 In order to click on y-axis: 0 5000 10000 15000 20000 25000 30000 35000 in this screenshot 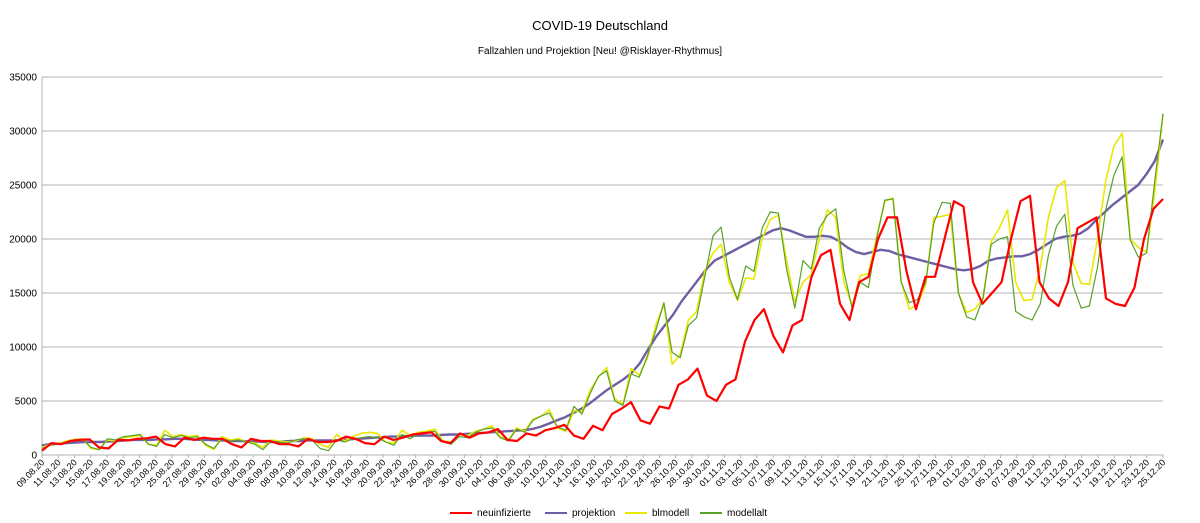, I will do `click(26, 267)`.